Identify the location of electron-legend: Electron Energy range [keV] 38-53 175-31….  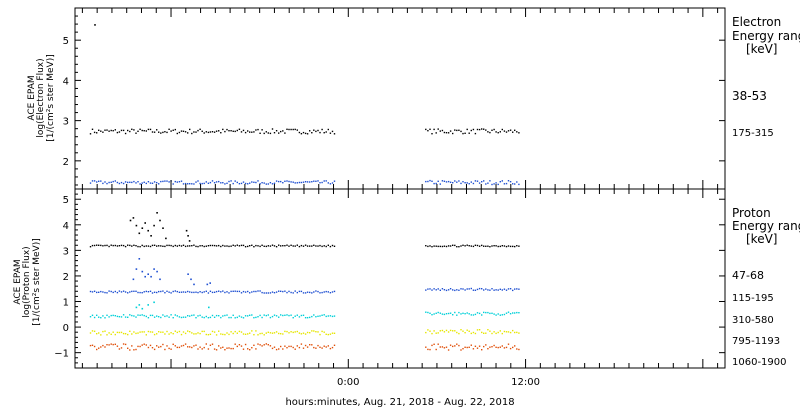
(766, 77).